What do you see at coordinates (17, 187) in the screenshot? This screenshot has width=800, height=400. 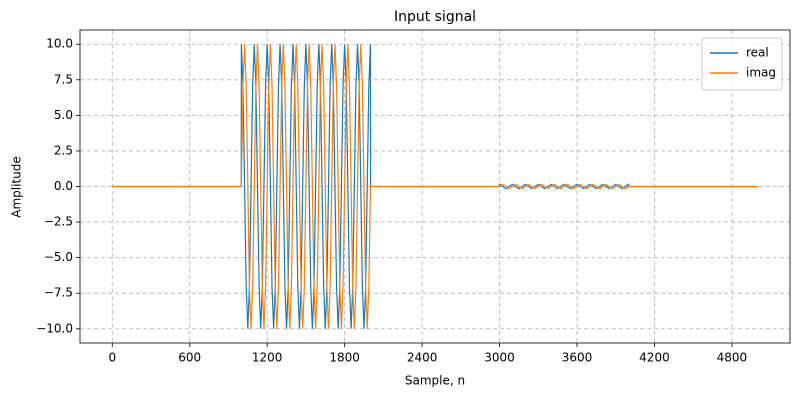 I see `y-axis-label: Amplitude` at bounding box center [17, 187].